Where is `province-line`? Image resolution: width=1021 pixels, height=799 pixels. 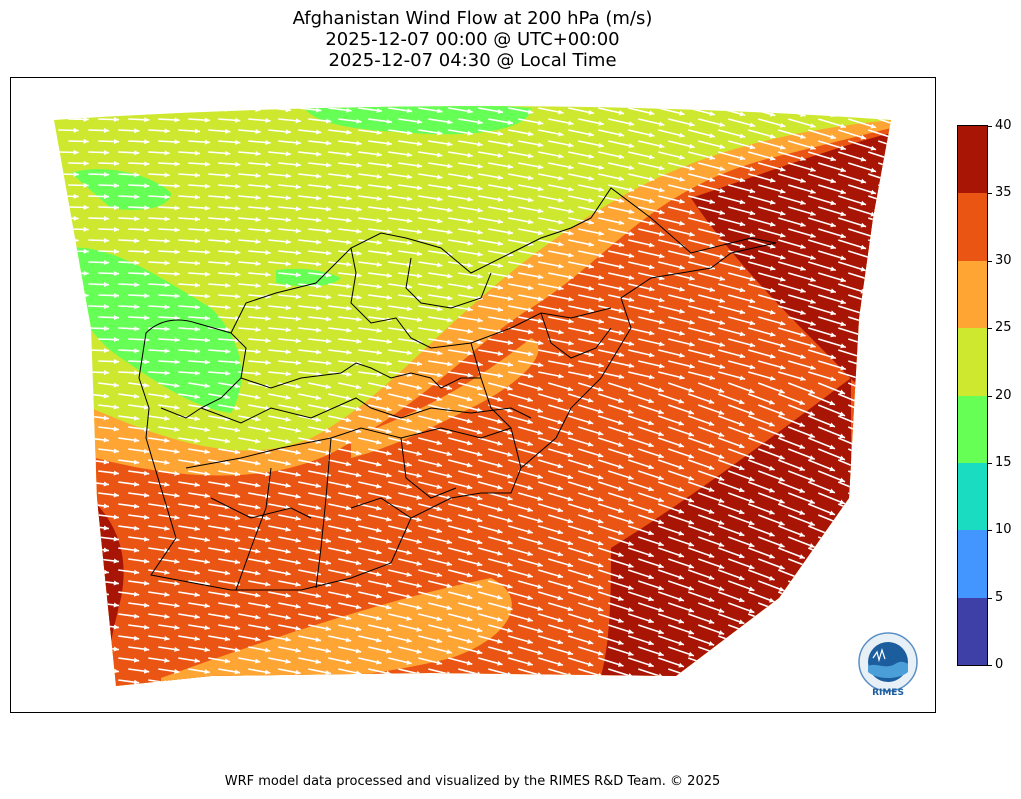
province-line is located at coordinates (261, 508).